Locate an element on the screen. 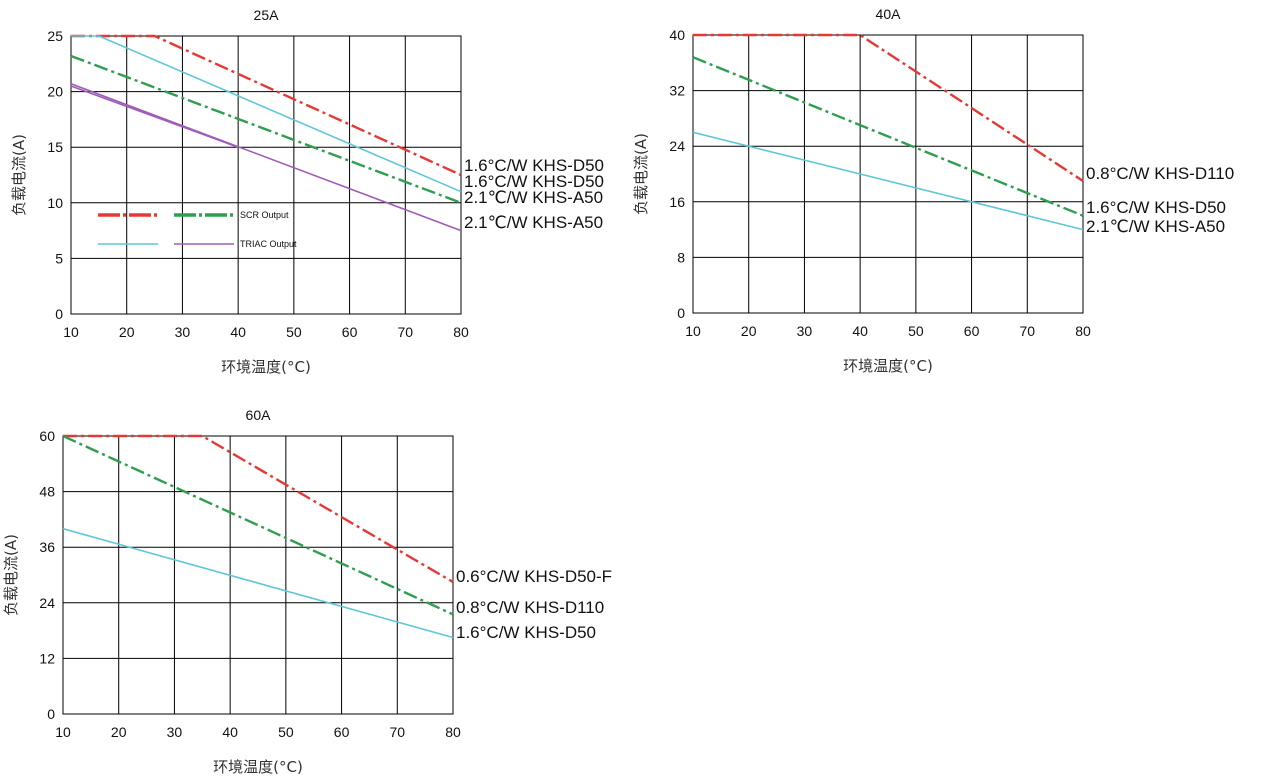 Image resolution: width=1273 pixels, height=781 pixels. chart-title: 25A is located at coordinates (267, 15).